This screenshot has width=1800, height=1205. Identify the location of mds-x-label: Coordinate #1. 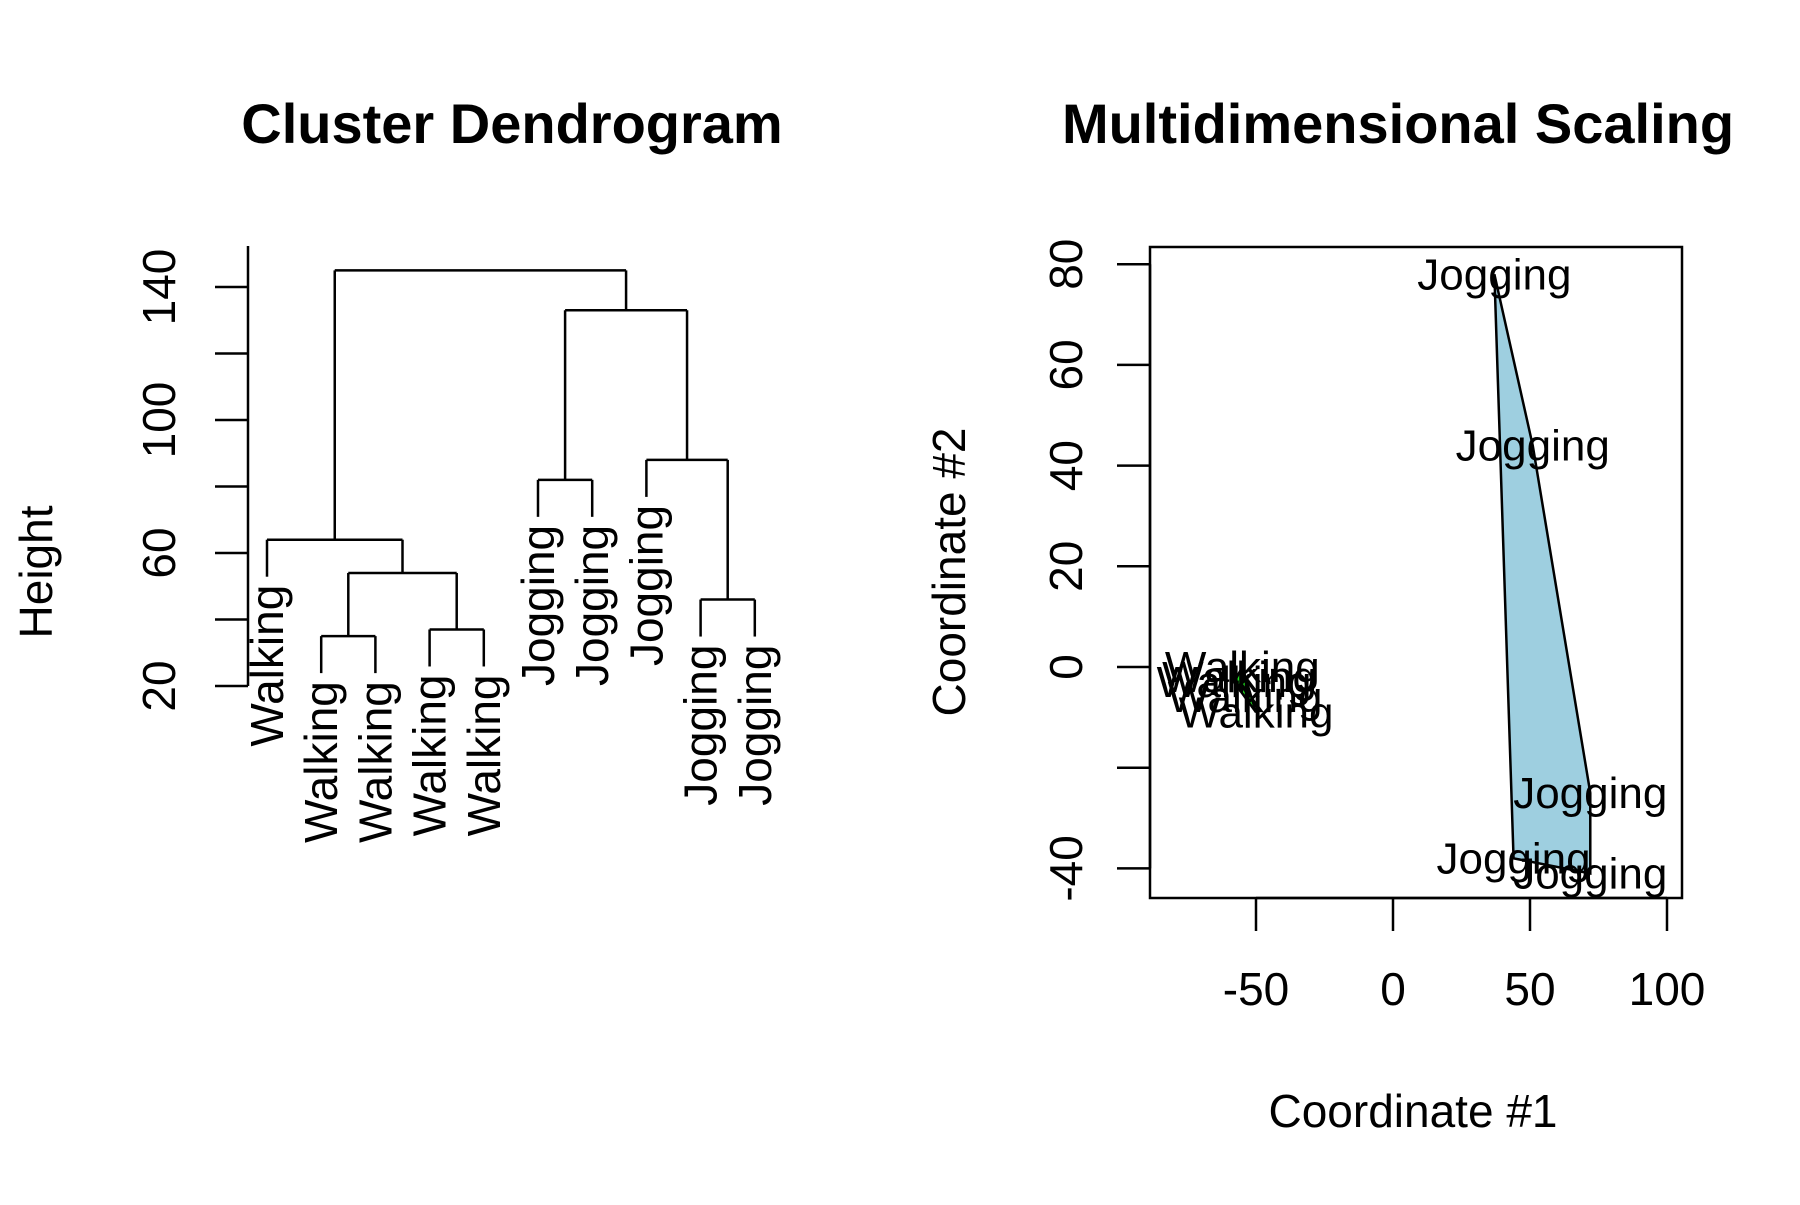
(1413, 1111).